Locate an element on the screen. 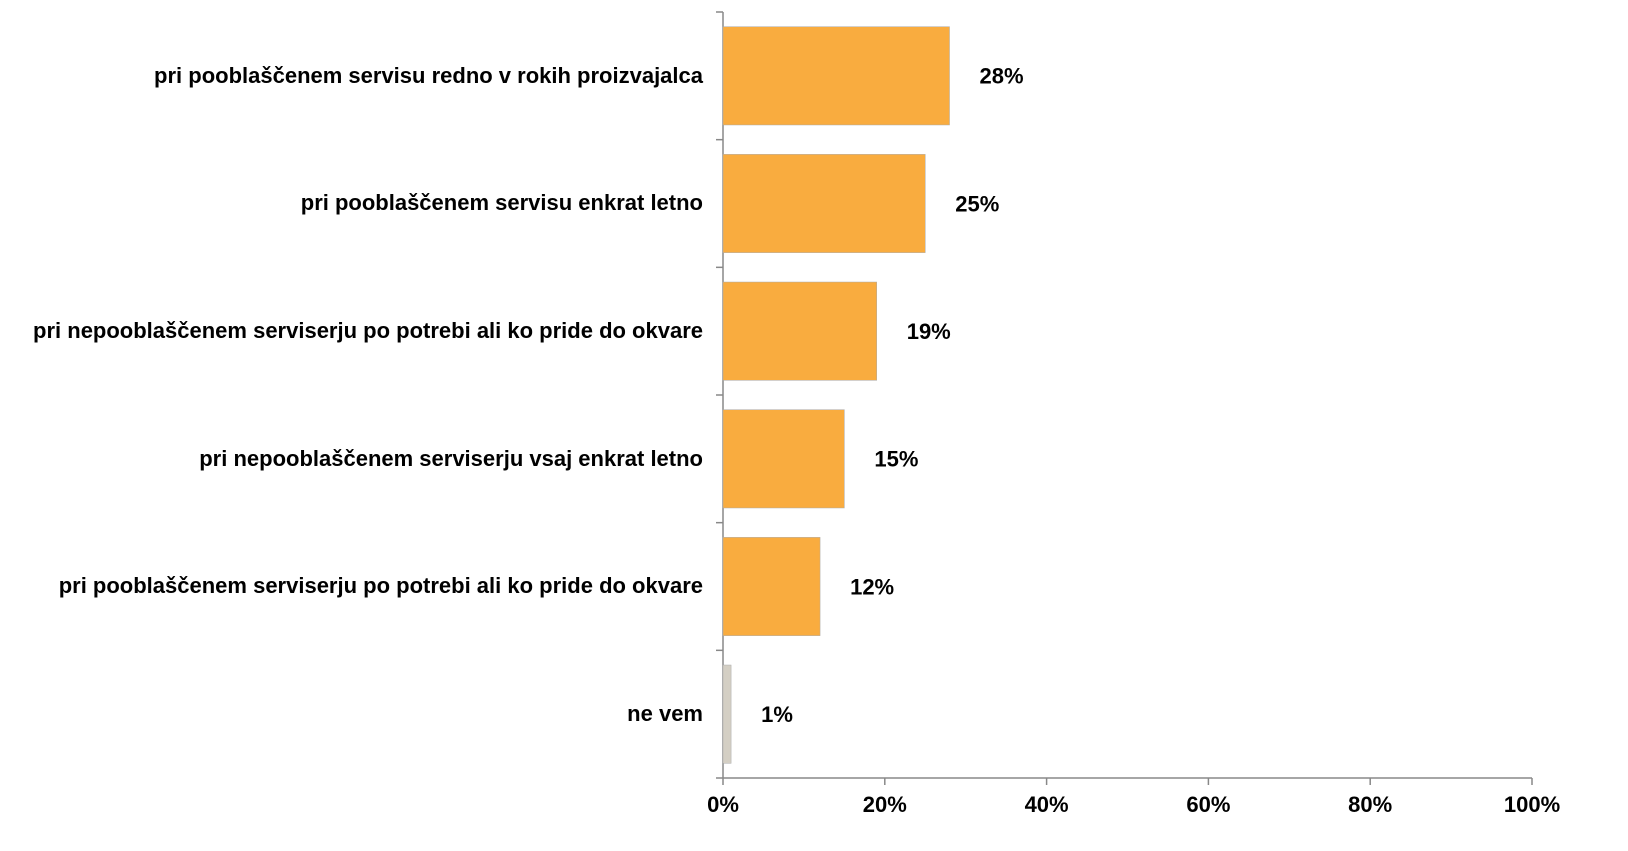 The width and height of the screenshot is (1628, 851). x-tick-label: 0% is located at coordinates (723, 804).